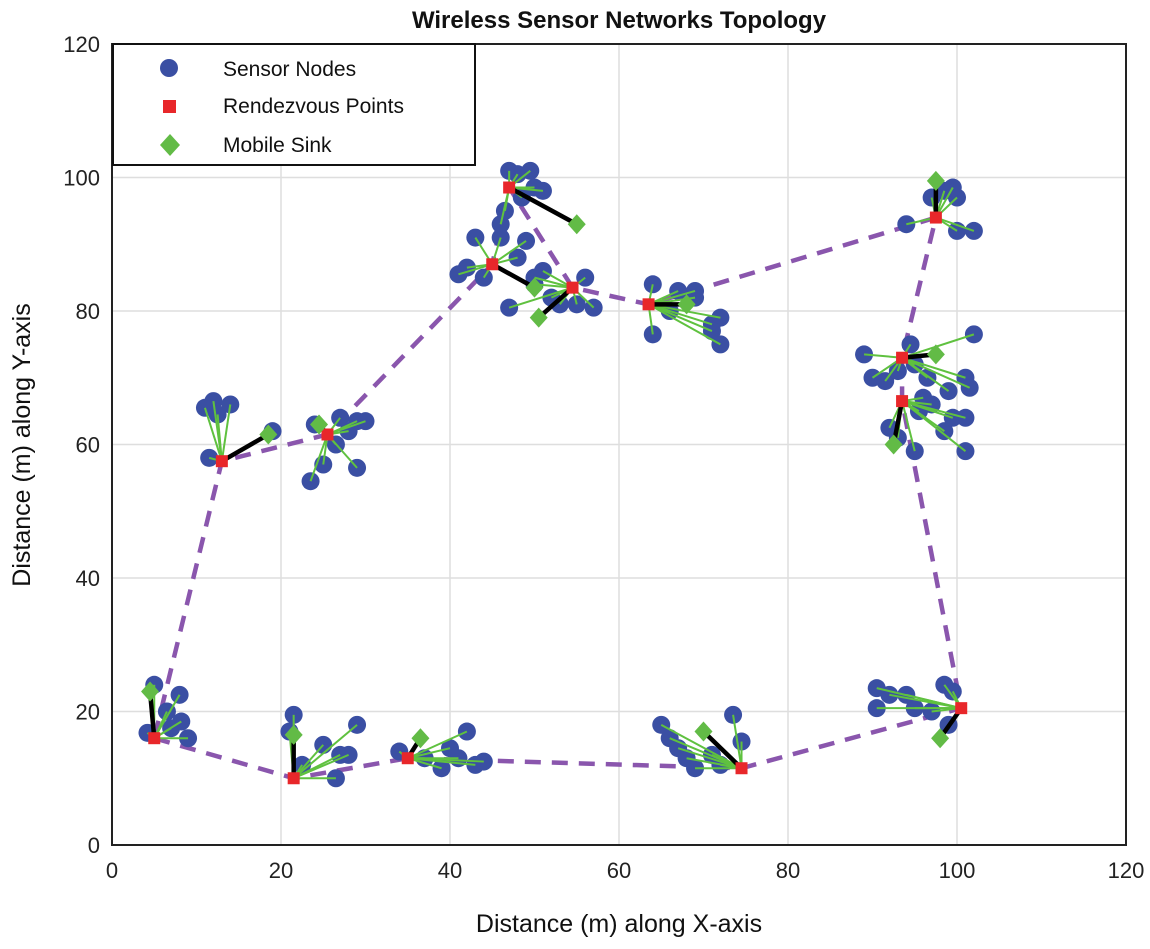 This screenshot has height=949, width=1150. Describe the element at coordinates (619, 20) in the screenshot. I see `chart-title: Wireless Sensor Networks Topology` at that location.